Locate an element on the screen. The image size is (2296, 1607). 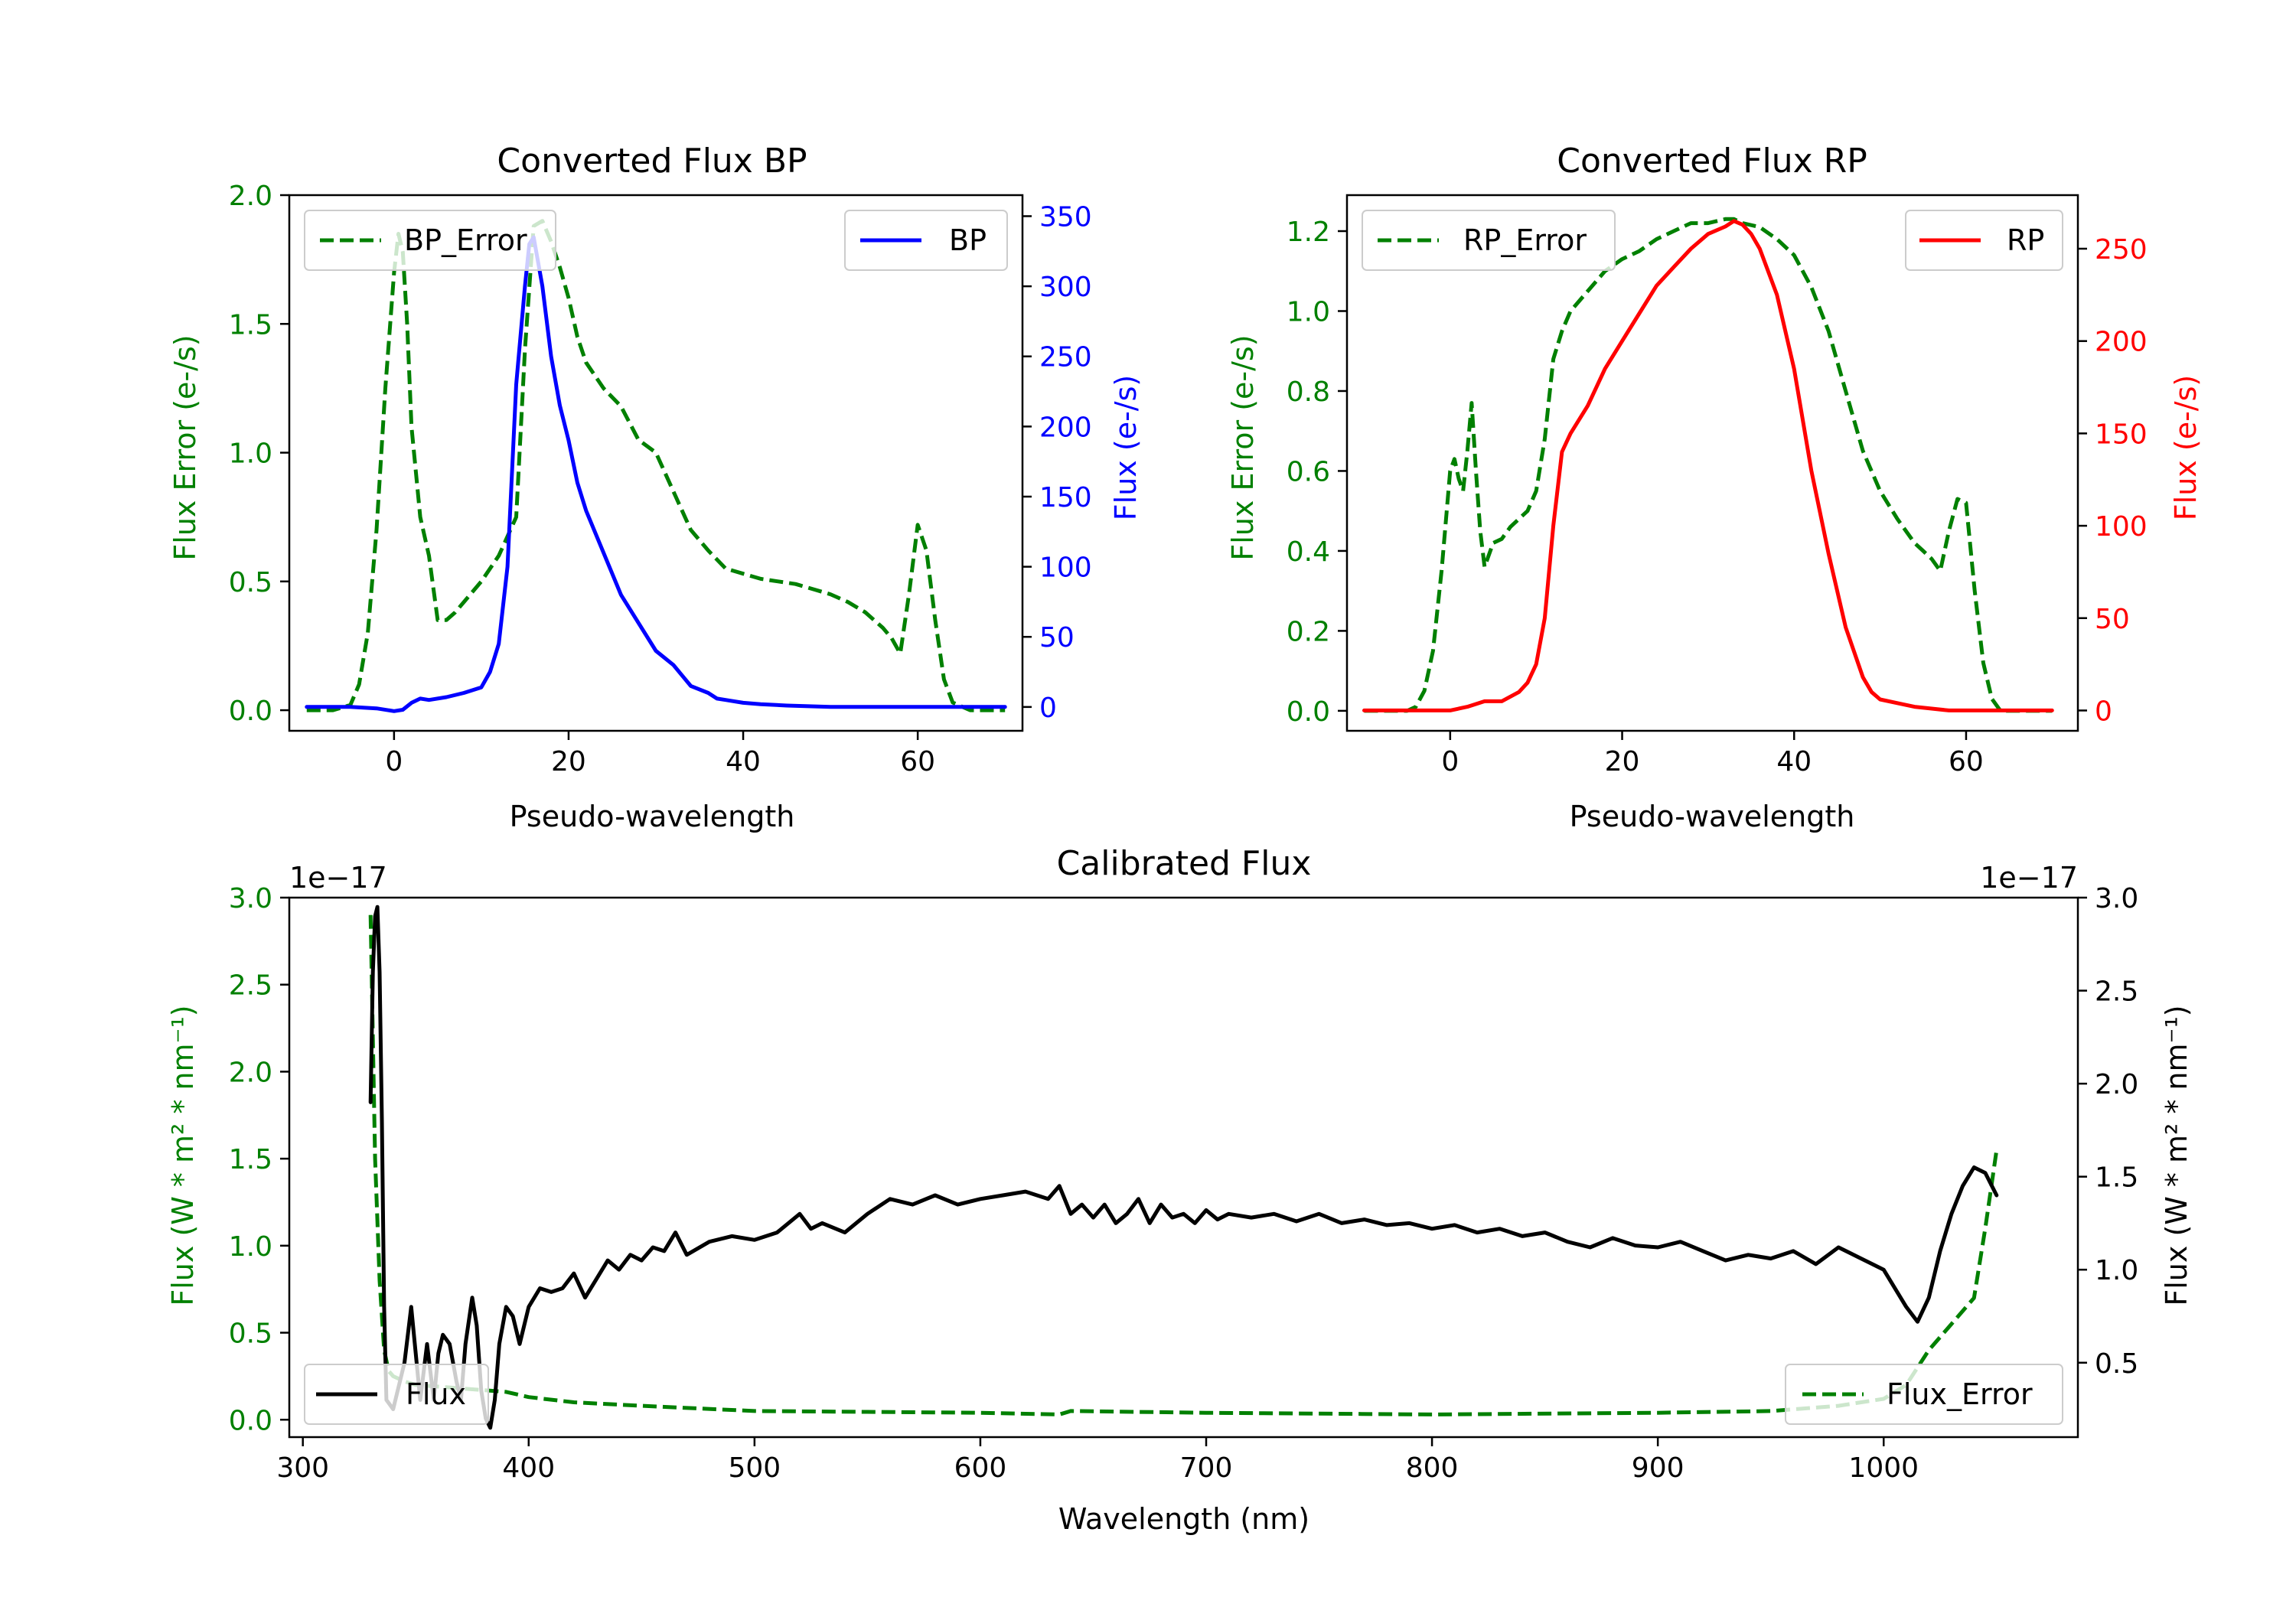
bp-plot-area is located at coordinates (656, 466).